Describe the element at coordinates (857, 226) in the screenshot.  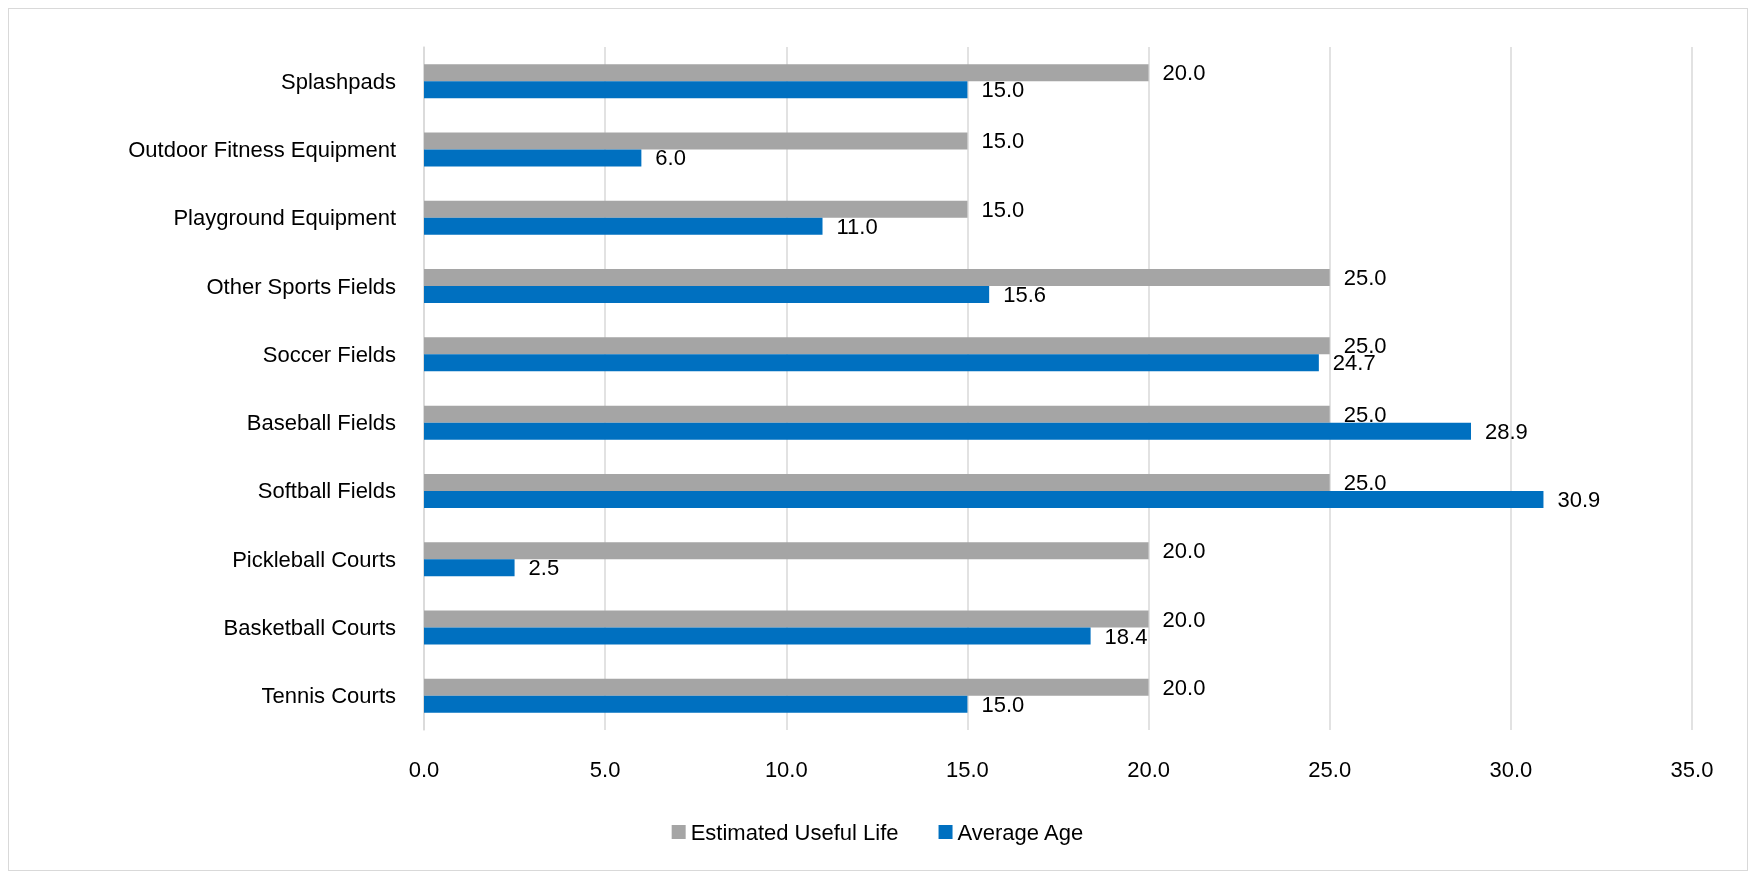
I see `data-label: 11.0` at that location.